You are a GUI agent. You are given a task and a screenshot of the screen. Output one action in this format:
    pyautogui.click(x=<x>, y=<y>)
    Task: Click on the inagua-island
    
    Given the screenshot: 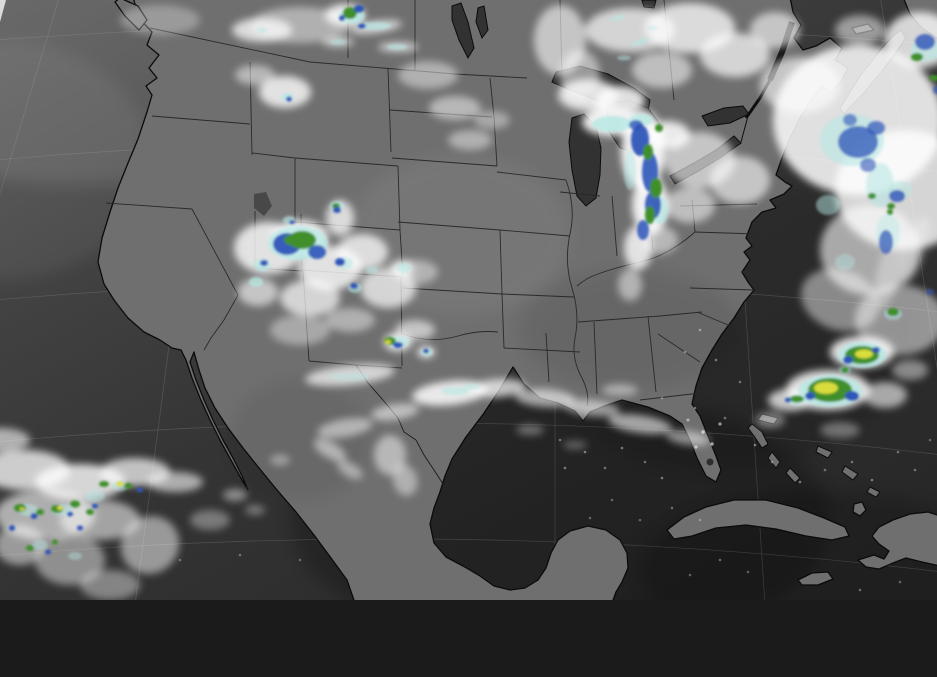 What is the action you would take?
    pyautogui.click(x=859, y=509)
    